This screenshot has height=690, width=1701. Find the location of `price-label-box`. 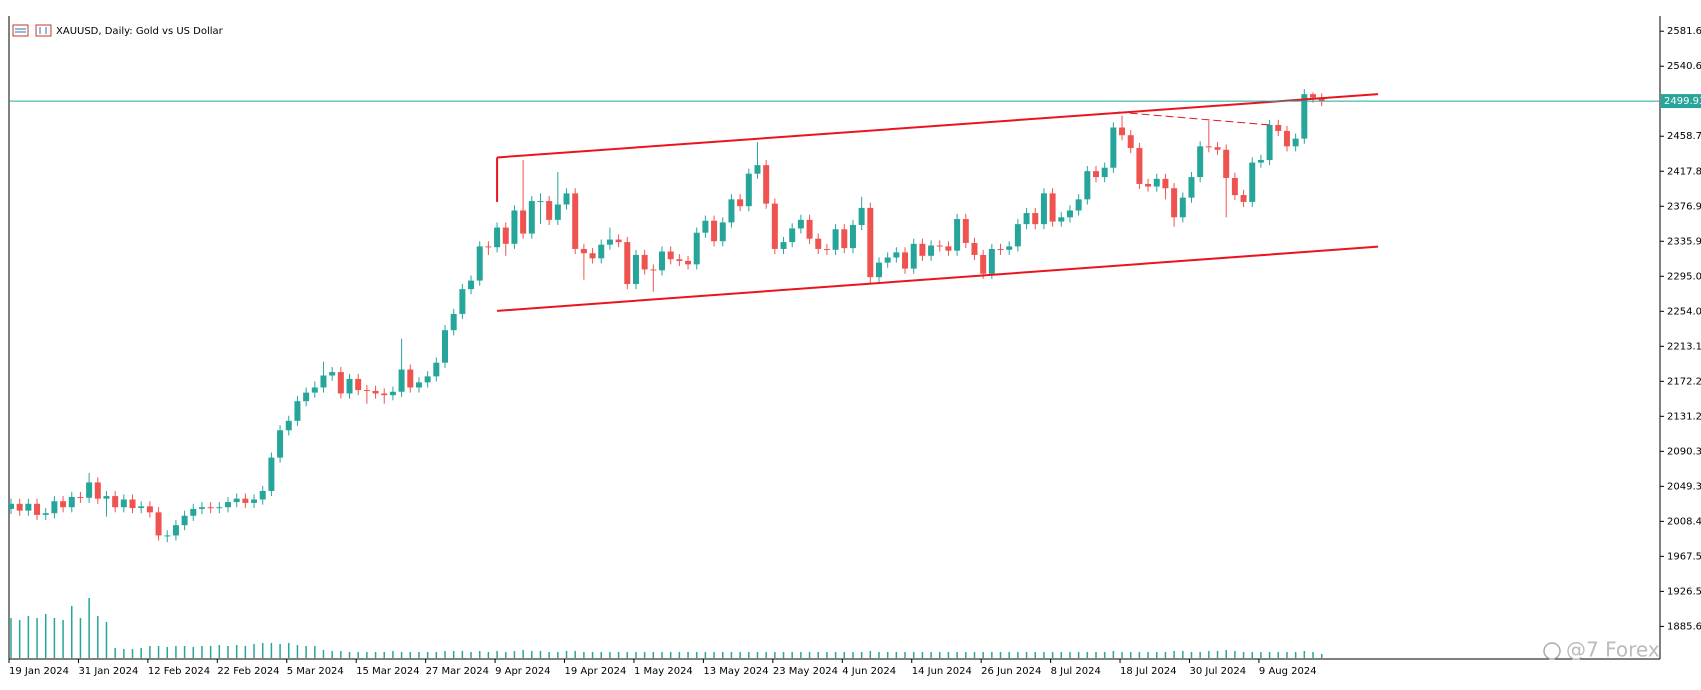

price-label-box is located at coordinates (1681, 101).